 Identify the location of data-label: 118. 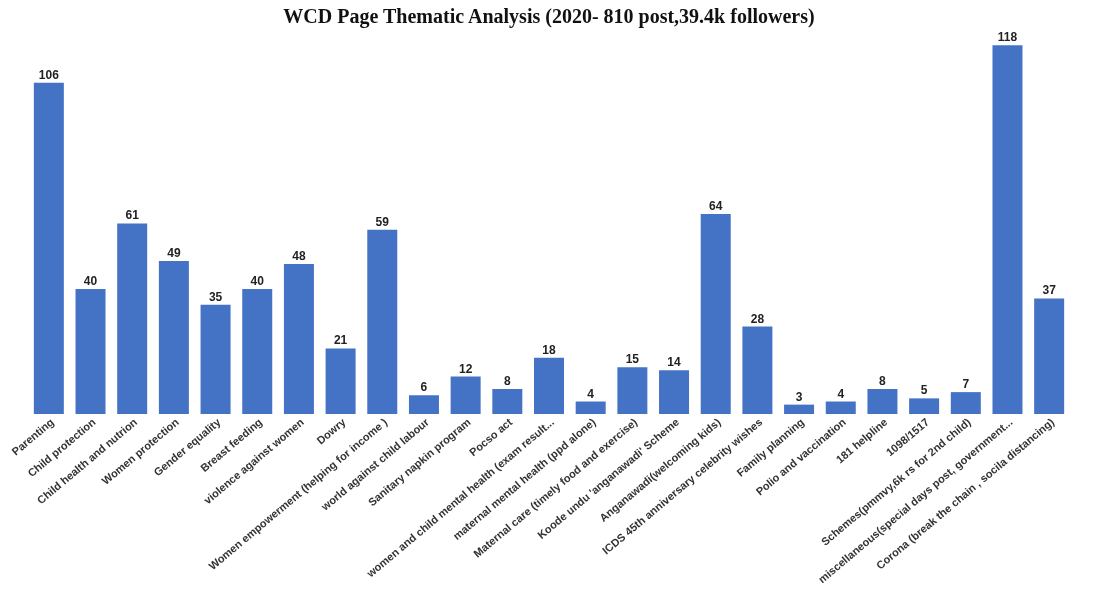
(1007, 37).